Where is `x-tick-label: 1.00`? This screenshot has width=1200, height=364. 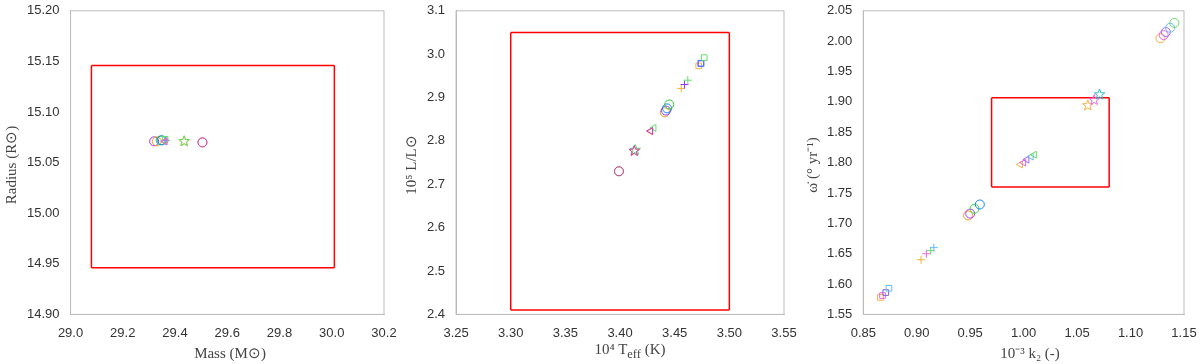 x-tick-label: 1.00 is located at coordinates (1023, 332).